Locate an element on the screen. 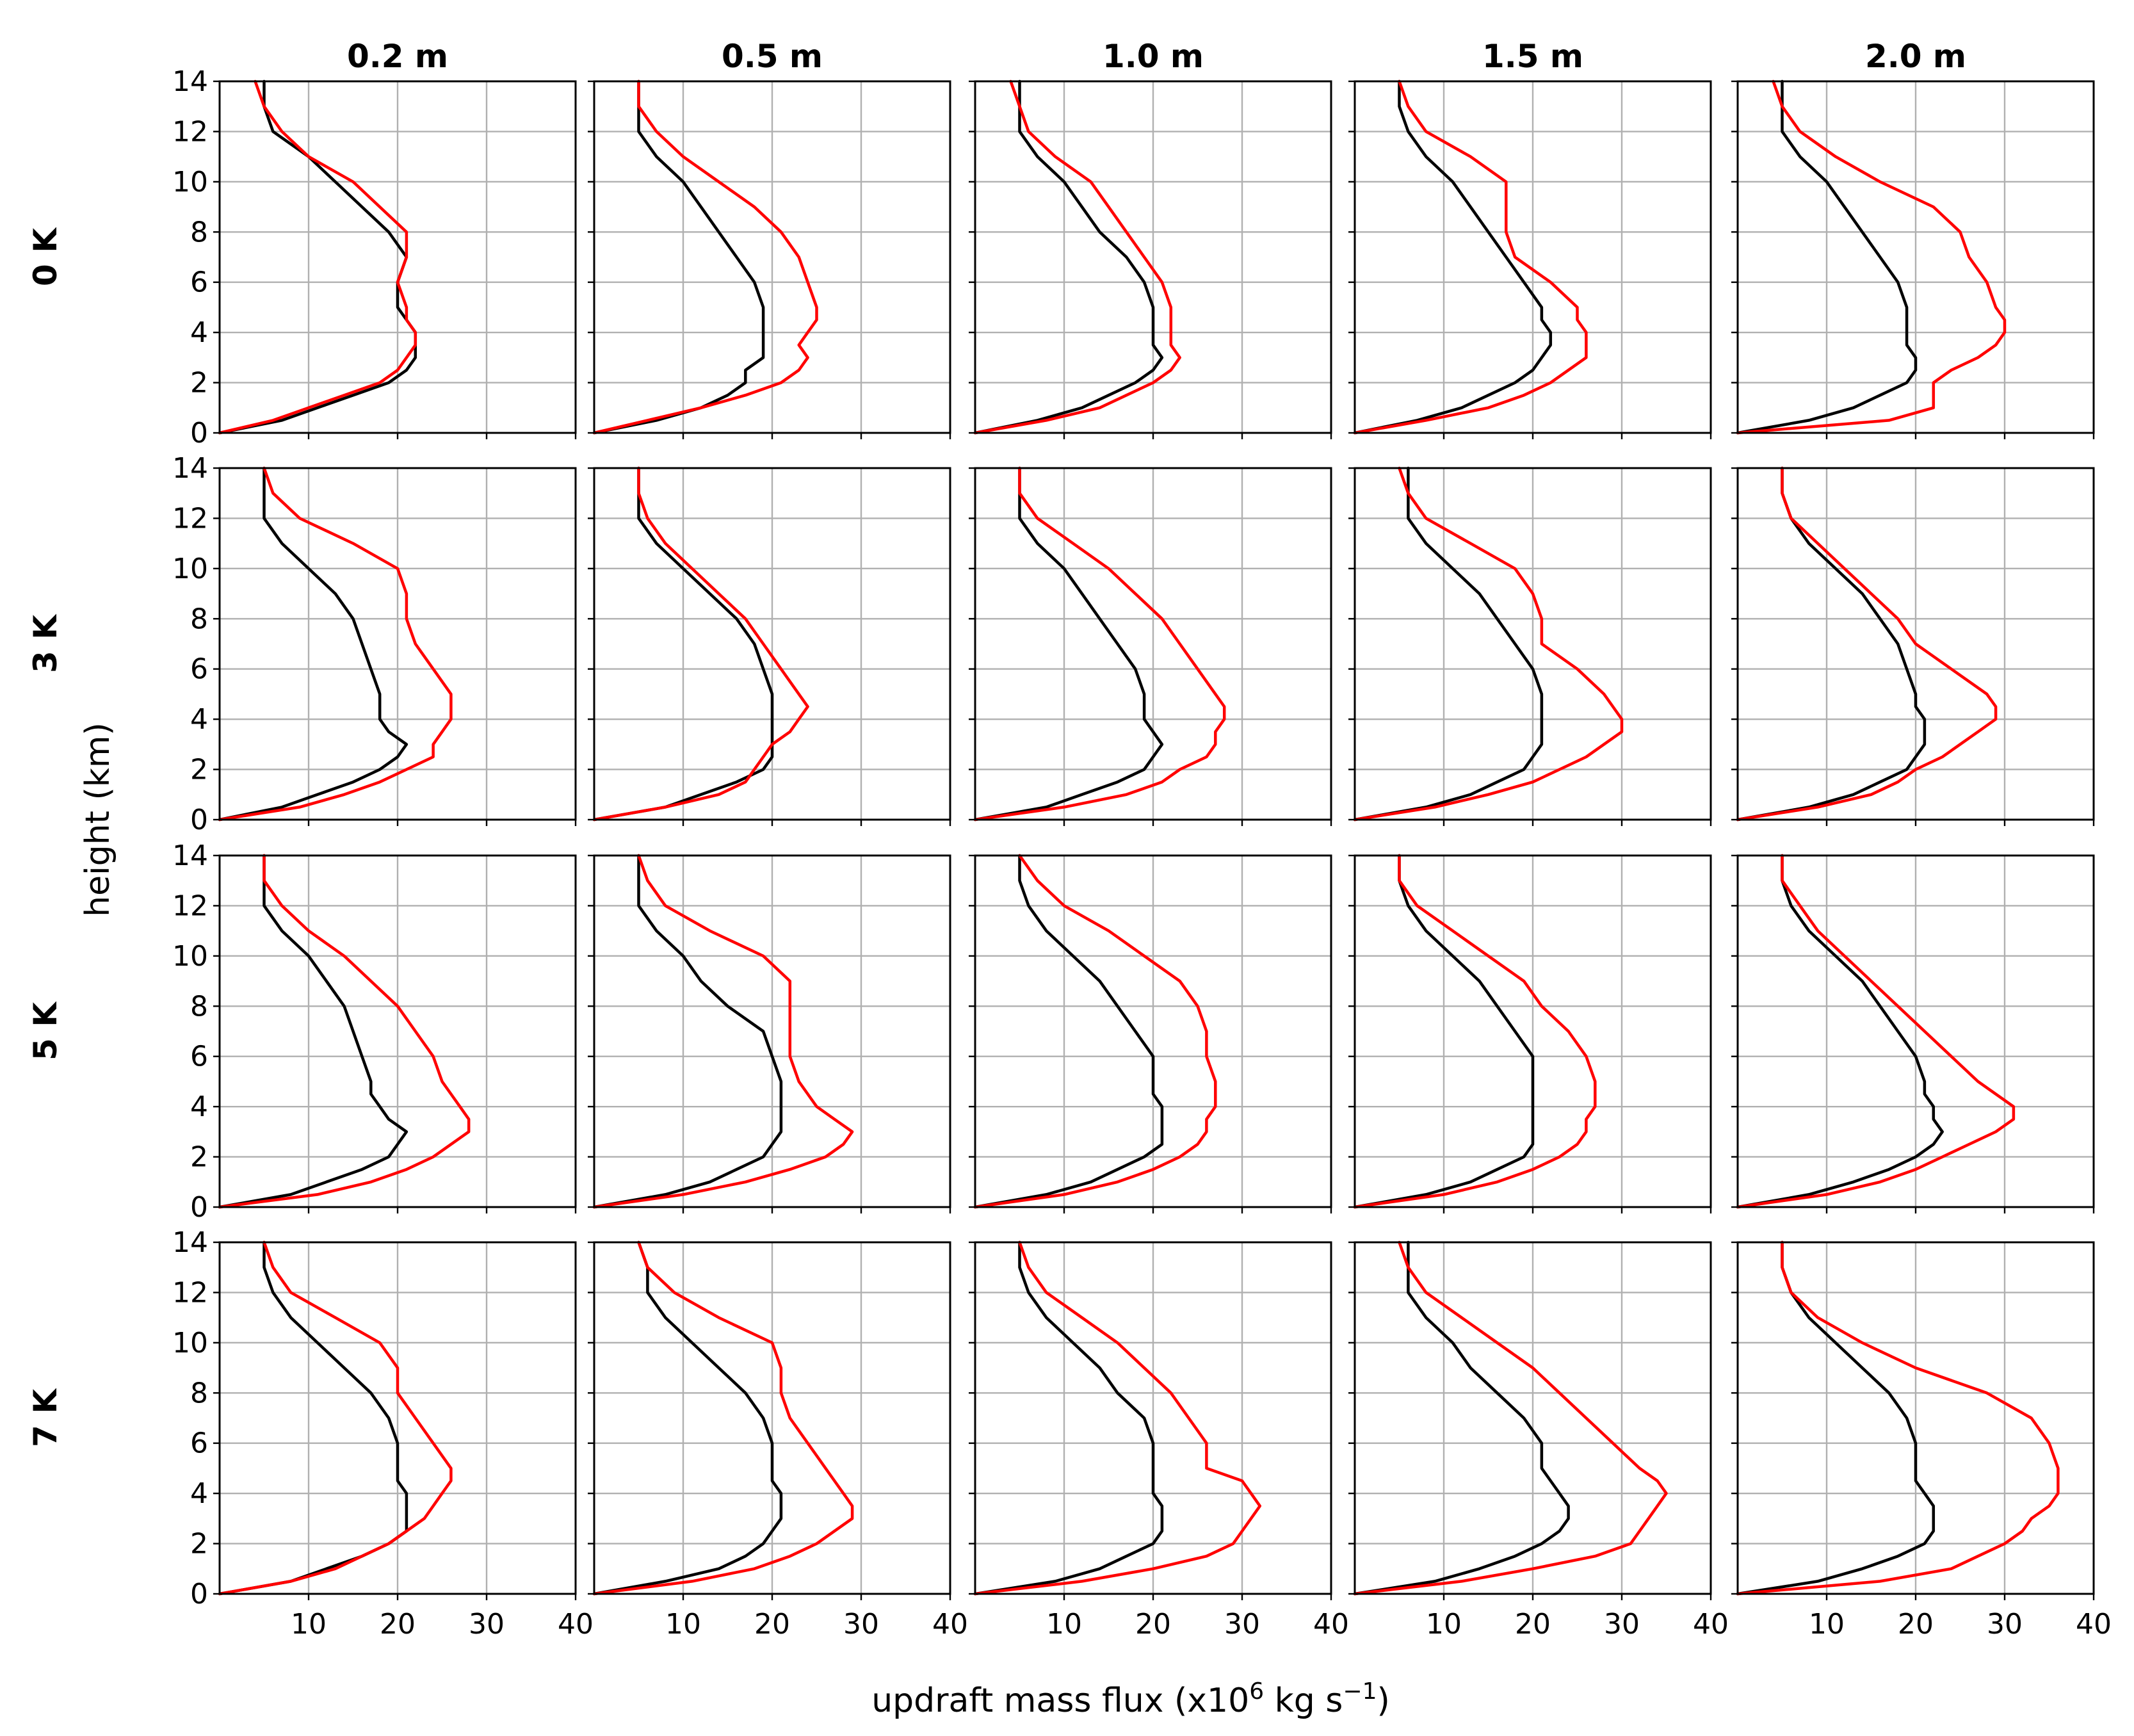 Image resolution: width=2134 pixels, height=1736 pixels. column-title: 1.5 m is located at coordinates (1532, 57).